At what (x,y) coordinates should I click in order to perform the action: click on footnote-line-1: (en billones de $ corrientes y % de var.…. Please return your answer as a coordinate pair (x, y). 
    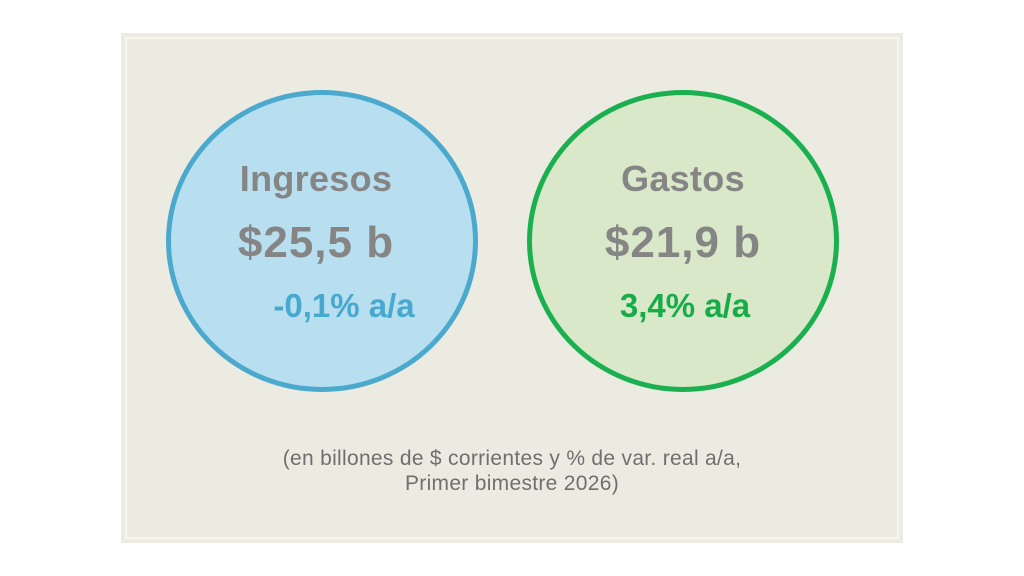
    Looking at the image, I should click on (512, 458).